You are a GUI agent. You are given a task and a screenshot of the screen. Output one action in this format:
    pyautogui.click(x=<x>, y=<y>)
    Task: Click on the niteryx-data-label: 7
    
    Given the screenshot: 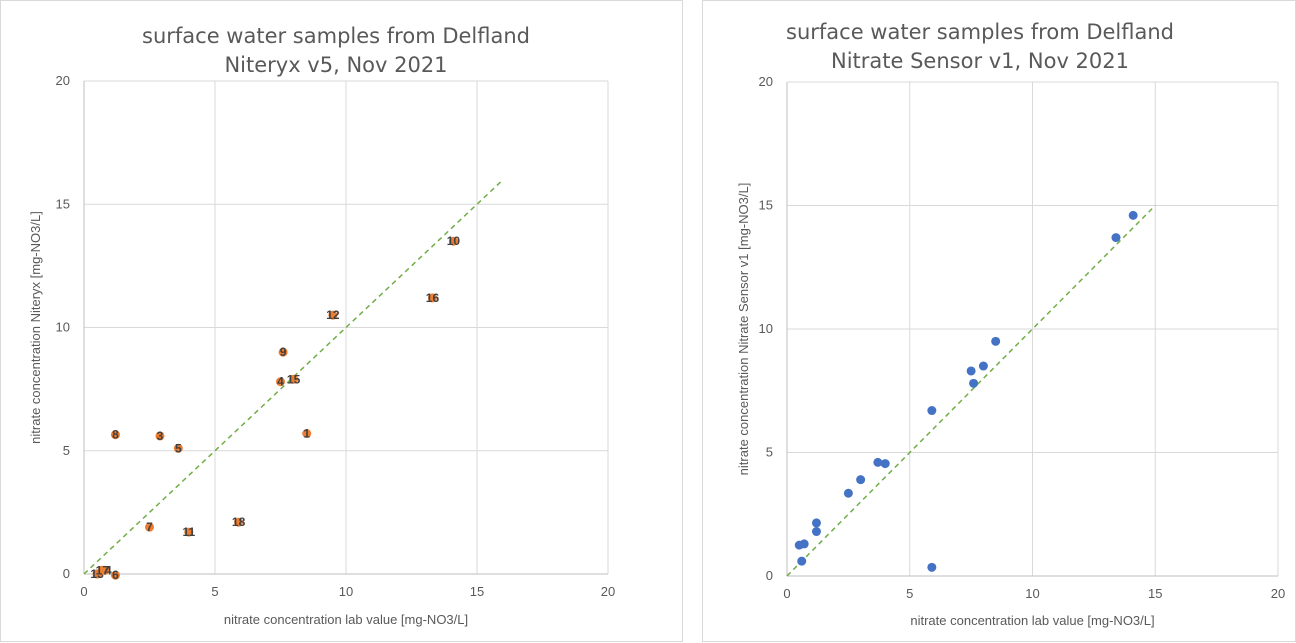 What is the action you would take?
    pyautogui.click(x=149, y=527)
    